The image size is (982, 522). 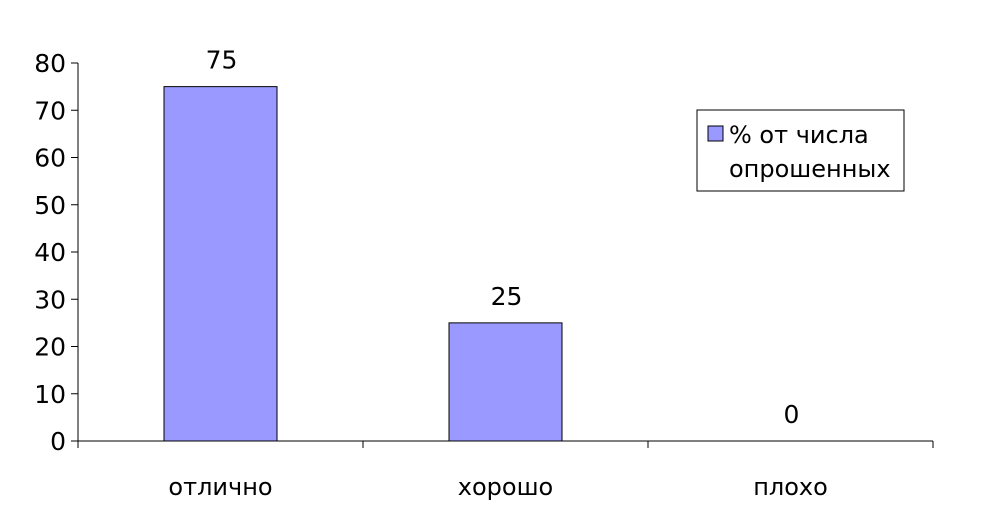 What do you see at coordinates (58, 441) in the screenshot?
I see `y-tick-label: 0` at bounding box center [58, 441].